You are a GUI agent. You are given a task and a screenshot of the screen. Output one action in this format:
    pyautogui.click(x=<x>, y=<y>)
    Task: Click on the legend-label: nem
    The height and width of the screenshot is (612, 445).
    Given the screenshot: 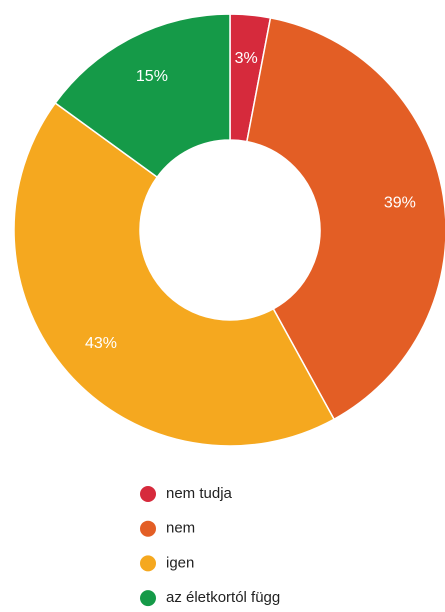 What is the action you would take?
    pyautogui.click(x=180, y=528)
    